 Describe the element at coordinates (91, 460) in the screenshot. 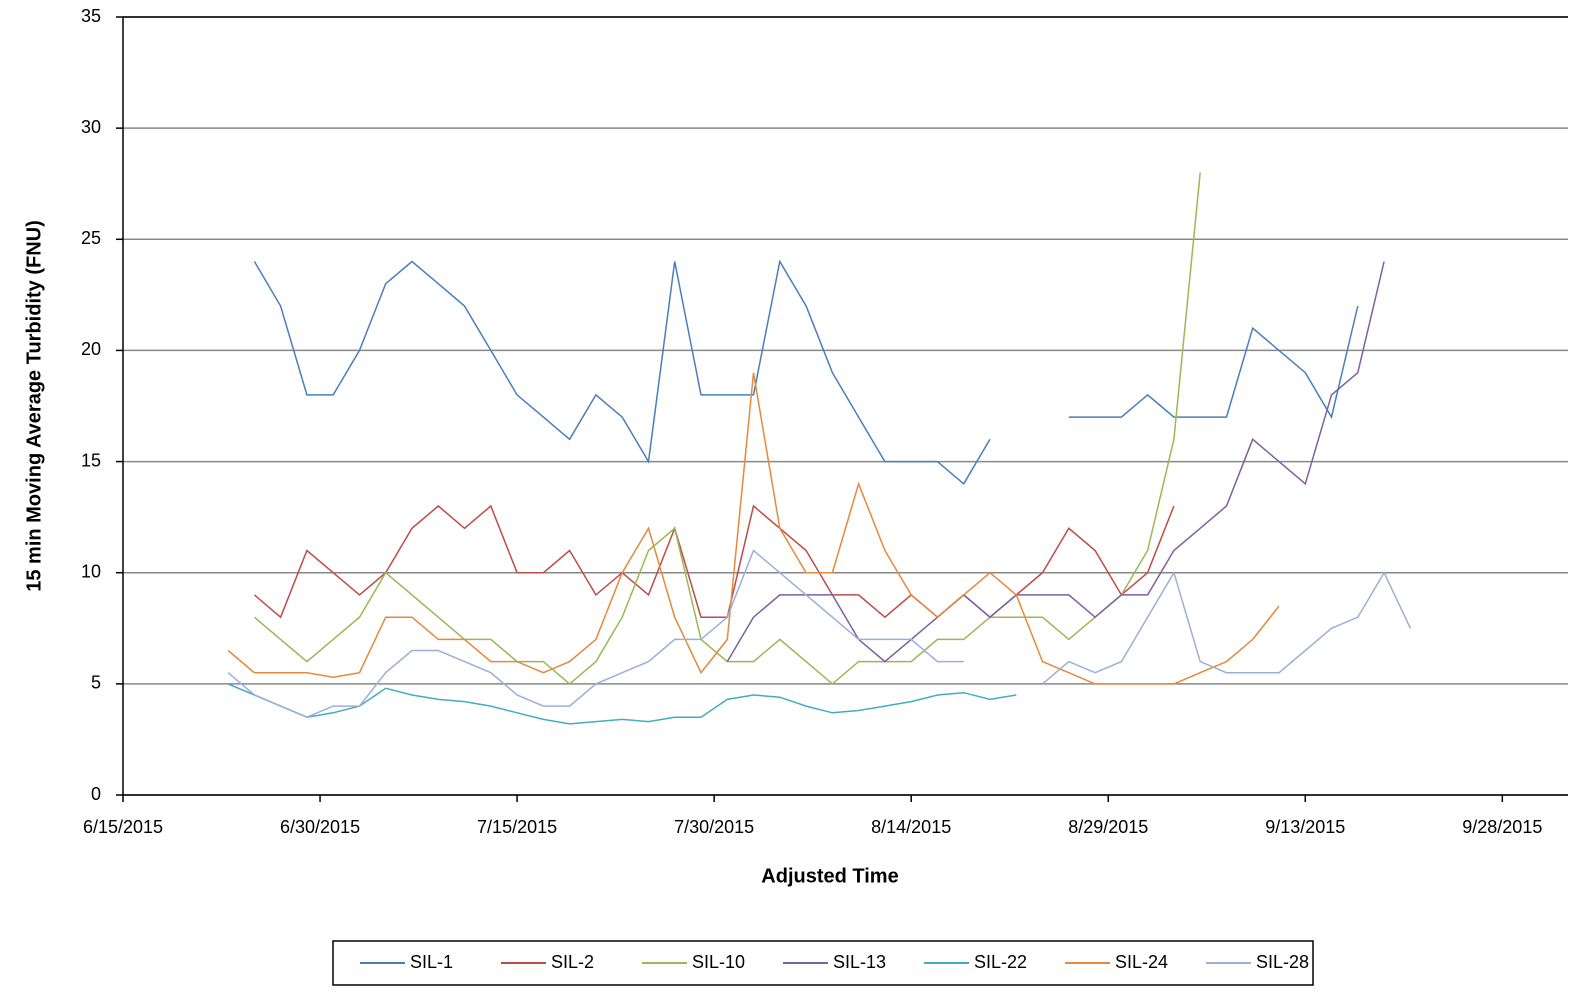

I see `y-tick-label: 15` at that location.